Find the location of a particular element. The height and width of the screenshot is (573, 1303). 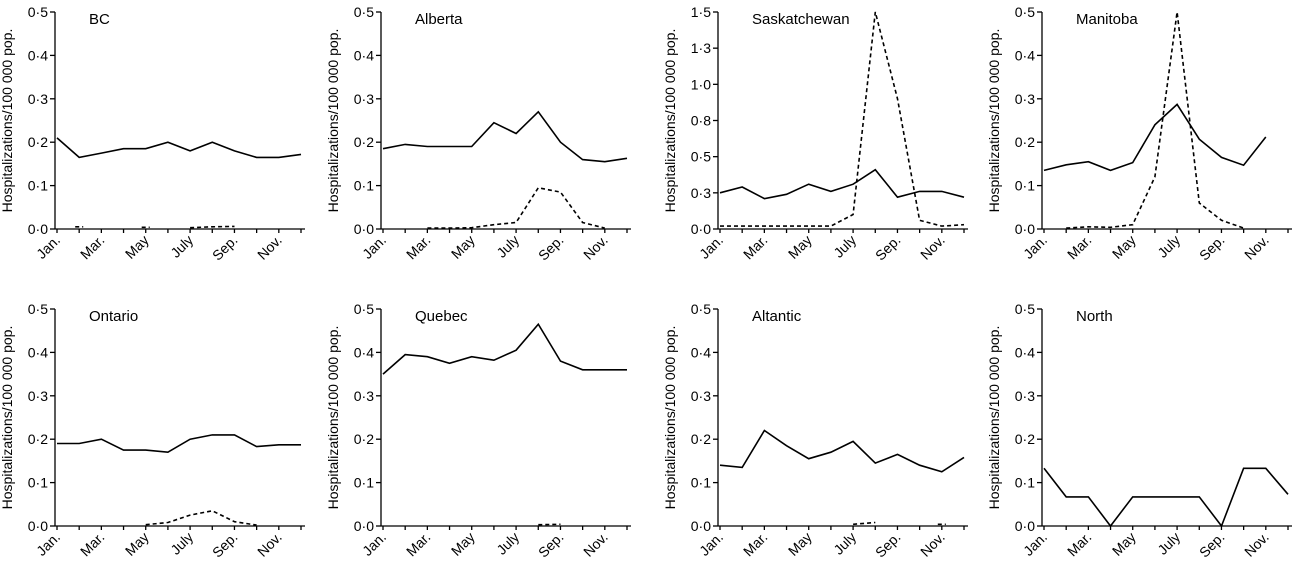

y-tick-label: 0·8 is located at coordinates (701, 121).